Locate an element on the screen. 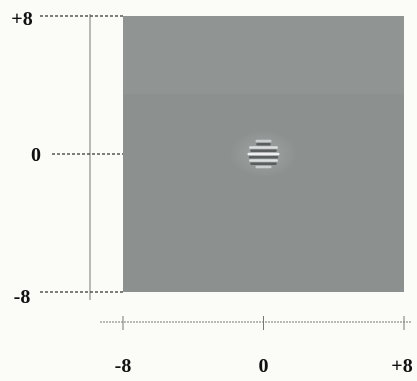 This screenshot has height=381, width=417. plot-top-band is located at coordinates (263, 55).